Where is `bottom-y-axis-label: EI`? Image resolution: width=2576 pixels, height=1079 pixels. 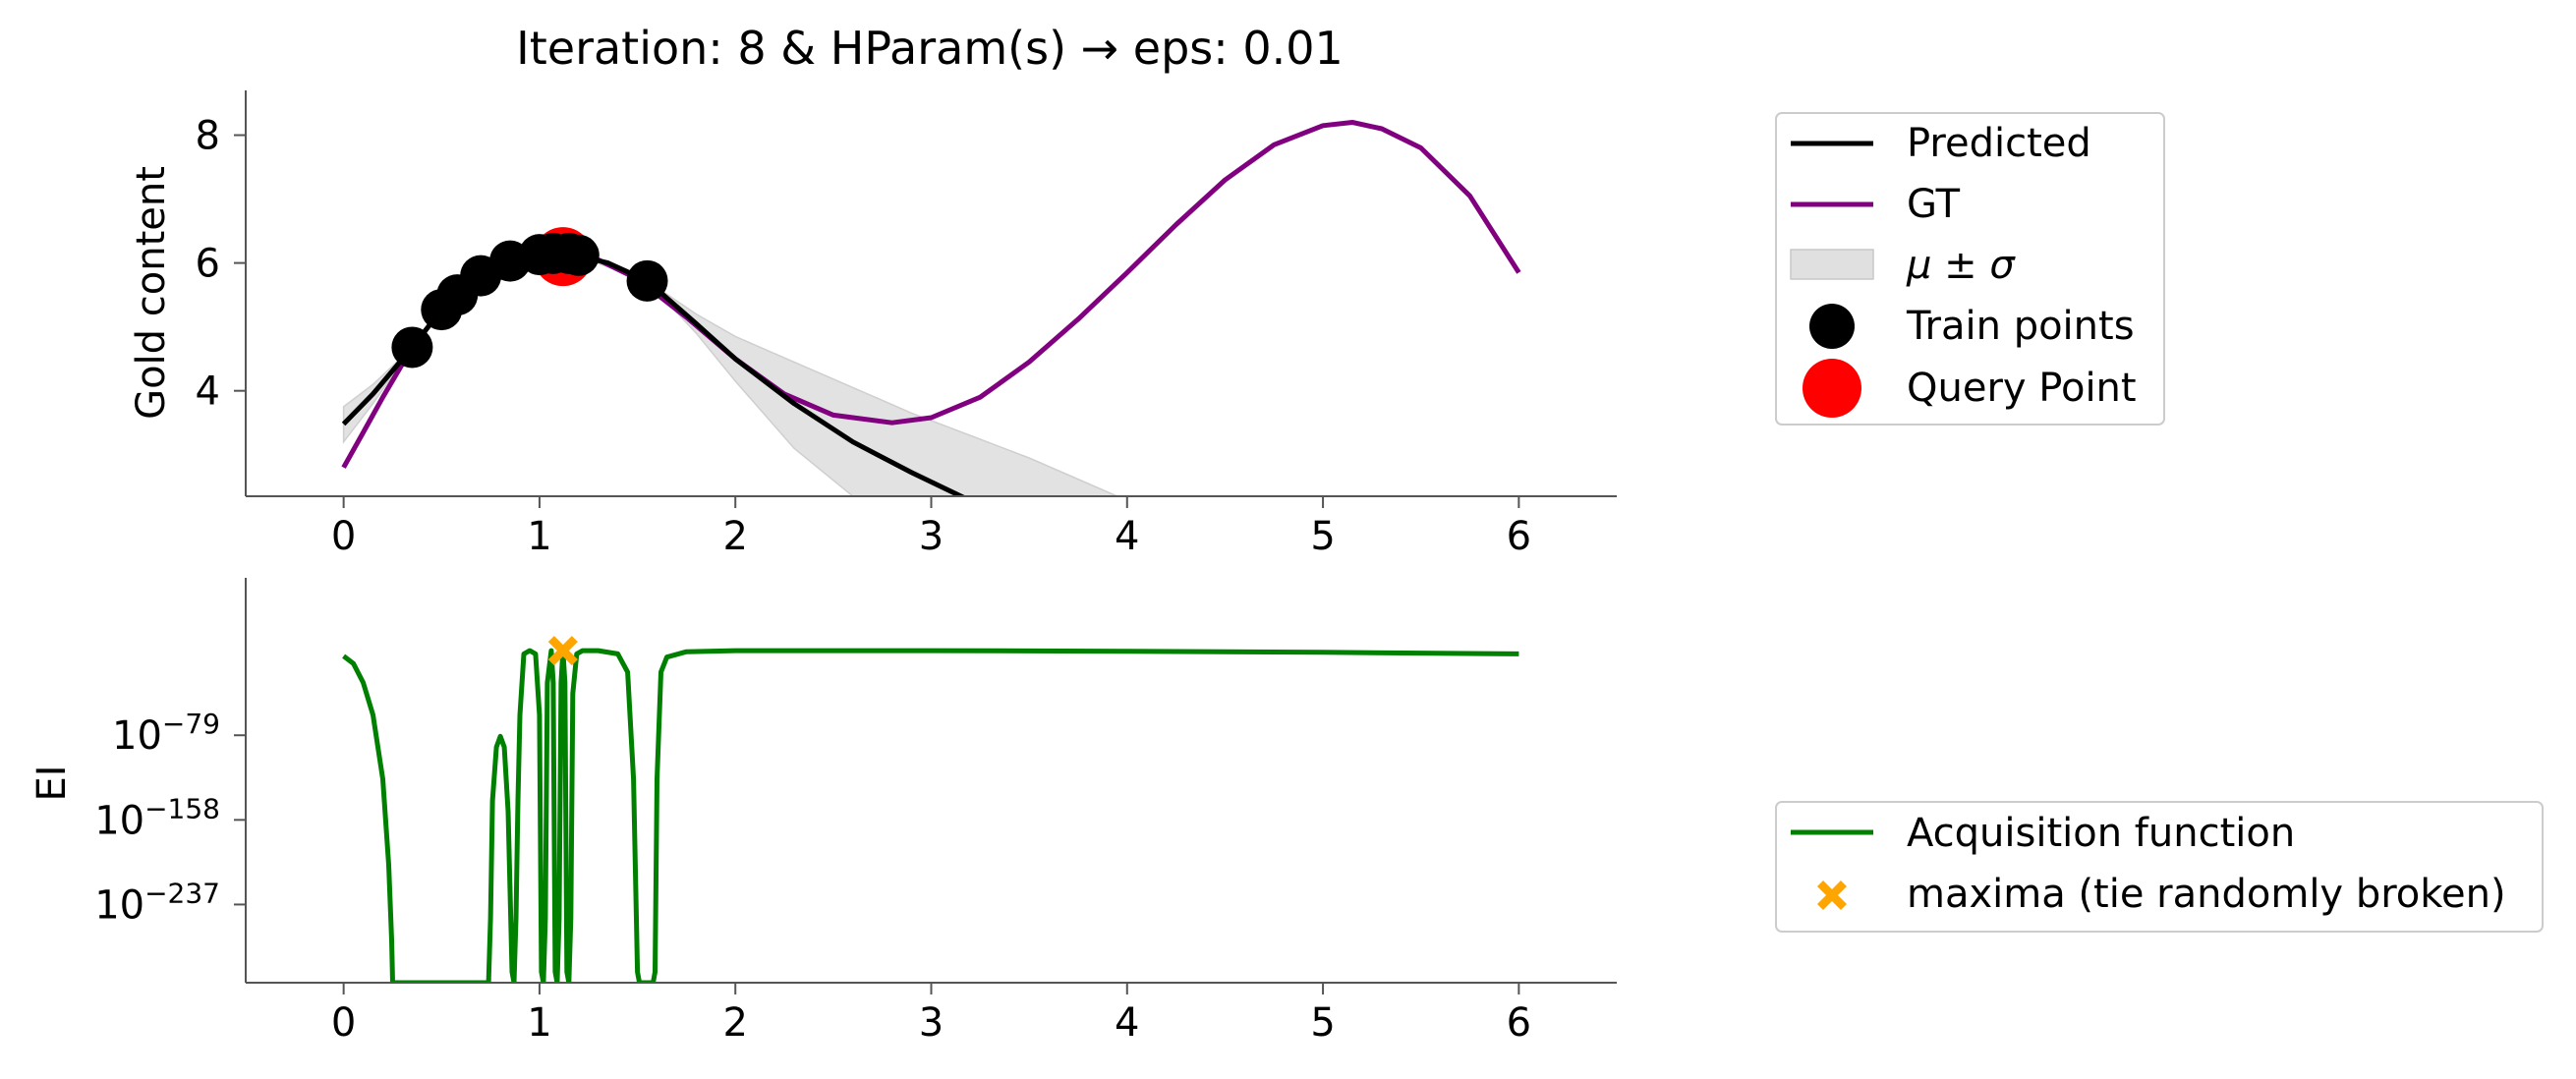
bottom-y-axis-label: EI is located at coordinates (52, 783).